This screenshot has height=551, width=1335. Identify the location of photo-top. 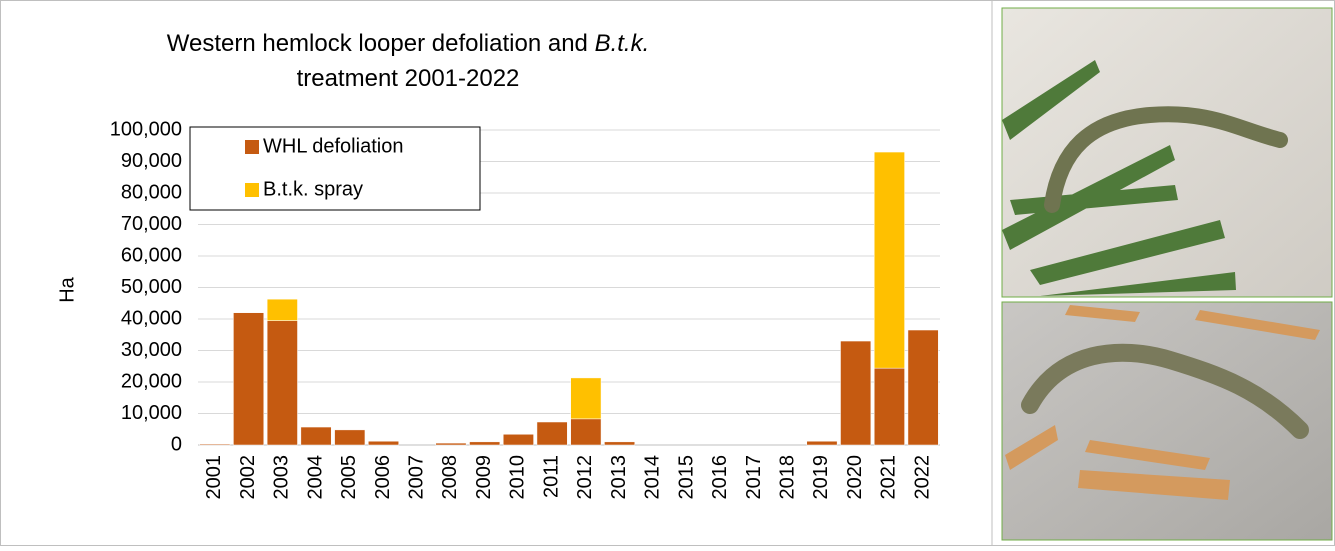
(1167, 152).